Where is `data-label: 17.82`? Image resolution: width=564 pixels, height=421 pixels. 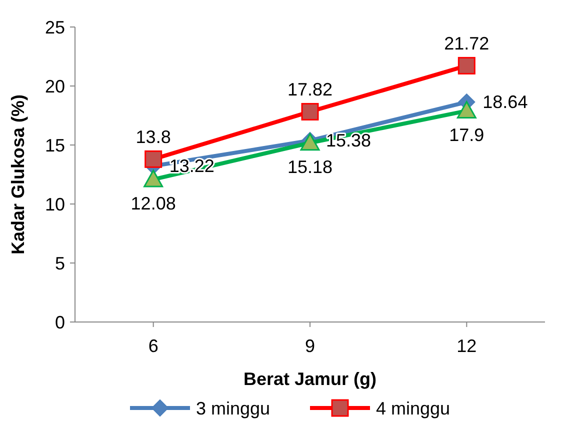
data-label: 17.82 is located at coordinates (310, 90).